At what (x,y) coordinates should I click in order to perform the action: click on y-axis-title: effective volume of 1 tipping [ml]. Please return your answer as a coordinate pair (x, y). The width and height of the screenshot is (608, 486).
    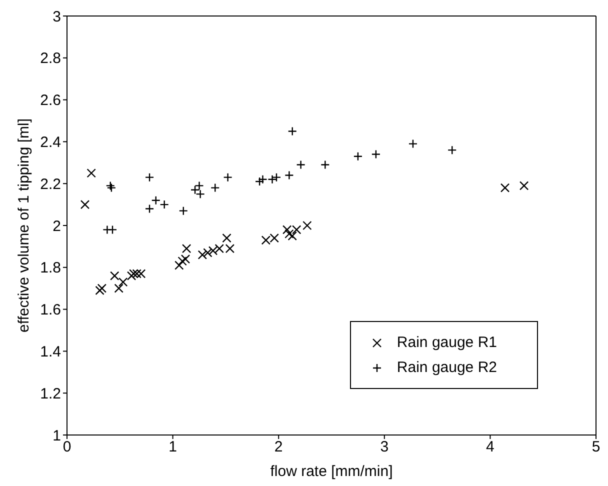
    Looking at the image, I should click on (24, 225).